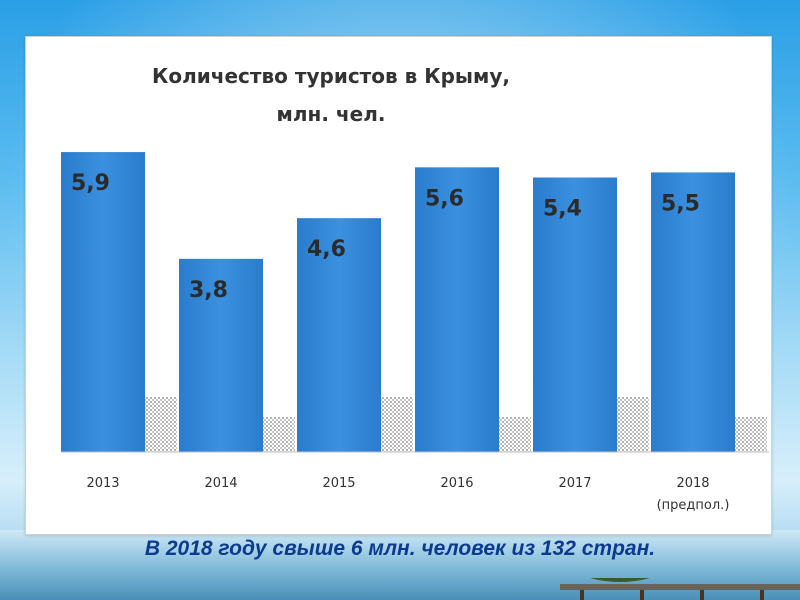  I want to click on bar-2013, so click(103, 302).